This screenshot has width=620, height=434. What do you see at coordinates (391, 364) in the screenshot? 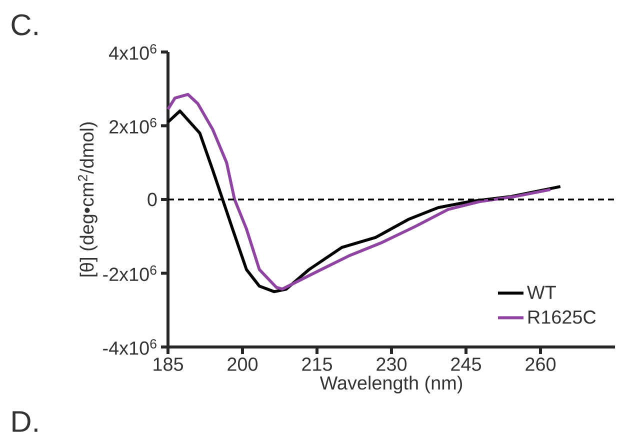
I see `x-tick-label: 230` at bounding box center [391, 364].